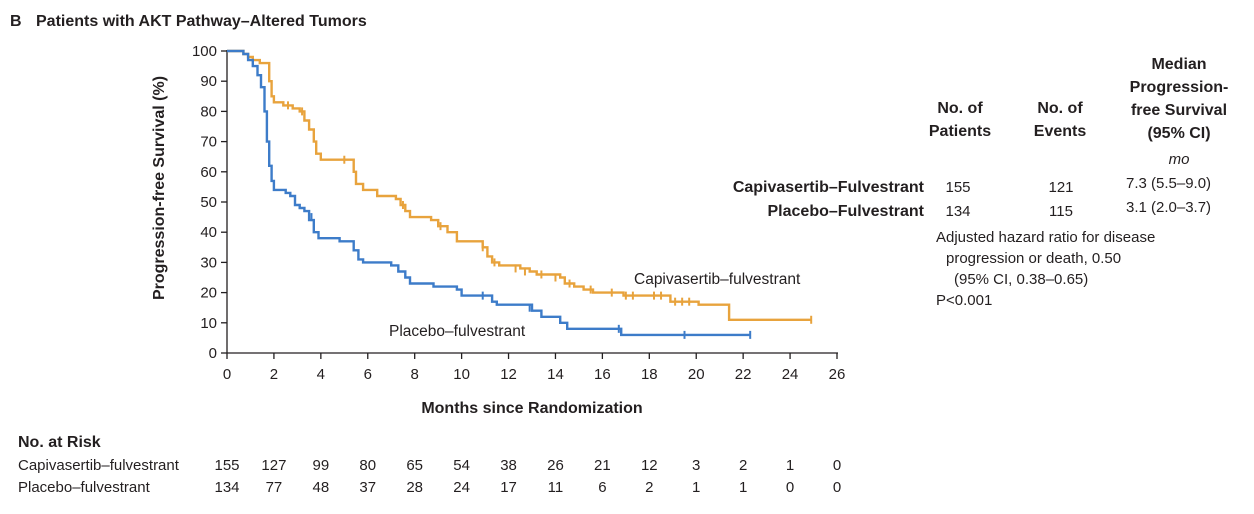 This screenshot has height=514, width=1254. I want to click on series-label-placebo: Placebo–fulvestrant, so click(457, 331).